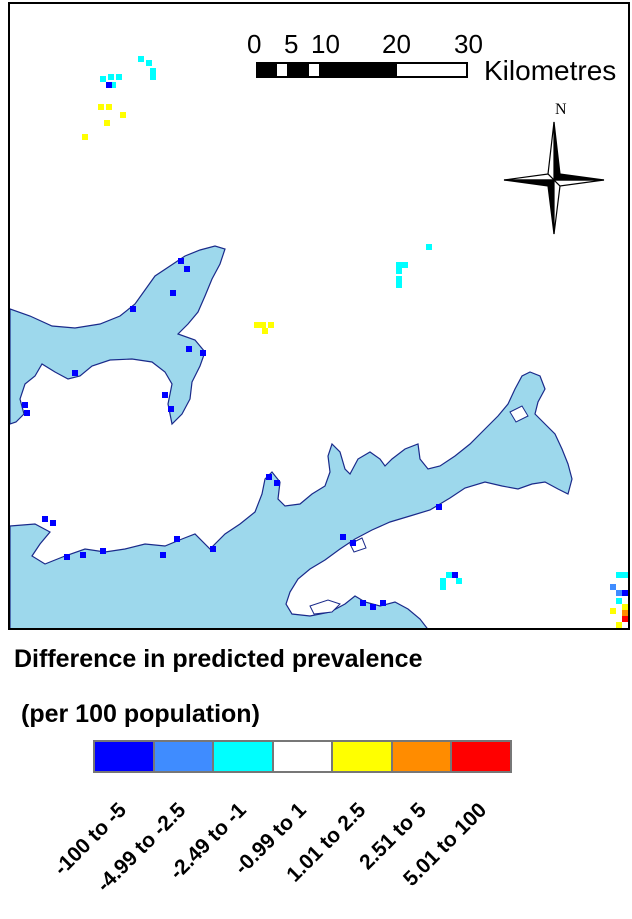 The height and width of the screenshot is (919, 632). Describe the element at coordinates (254, 44) in the screenshot. I see `scale-tick-label: 0` at that location.